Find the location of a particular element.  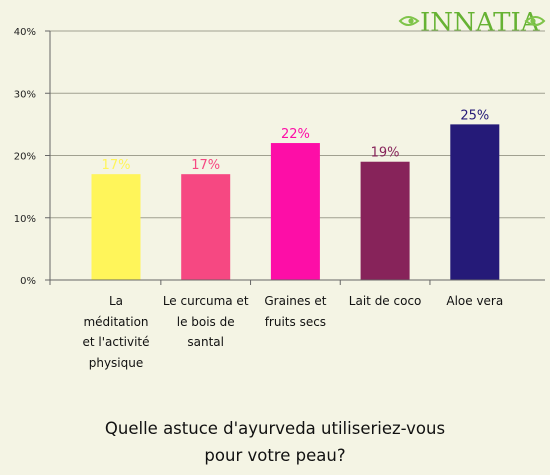

data-label: 22% is located at coordinates (295, 134).